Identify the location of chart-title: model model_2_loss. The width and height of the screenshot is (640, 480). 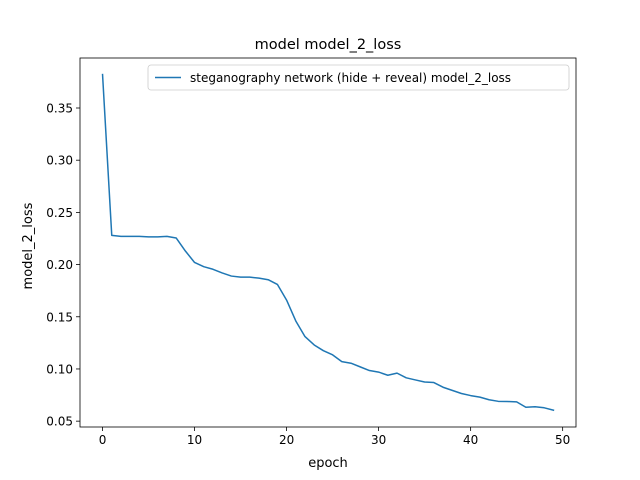
(328, 45).